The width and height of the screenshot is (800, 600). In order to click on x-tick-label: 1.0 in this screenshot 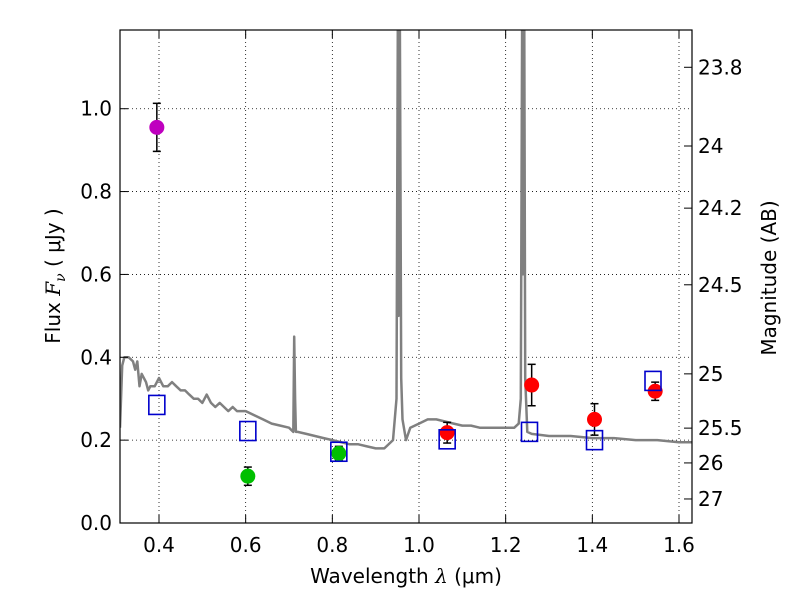, I will do `click(419, 545)`.